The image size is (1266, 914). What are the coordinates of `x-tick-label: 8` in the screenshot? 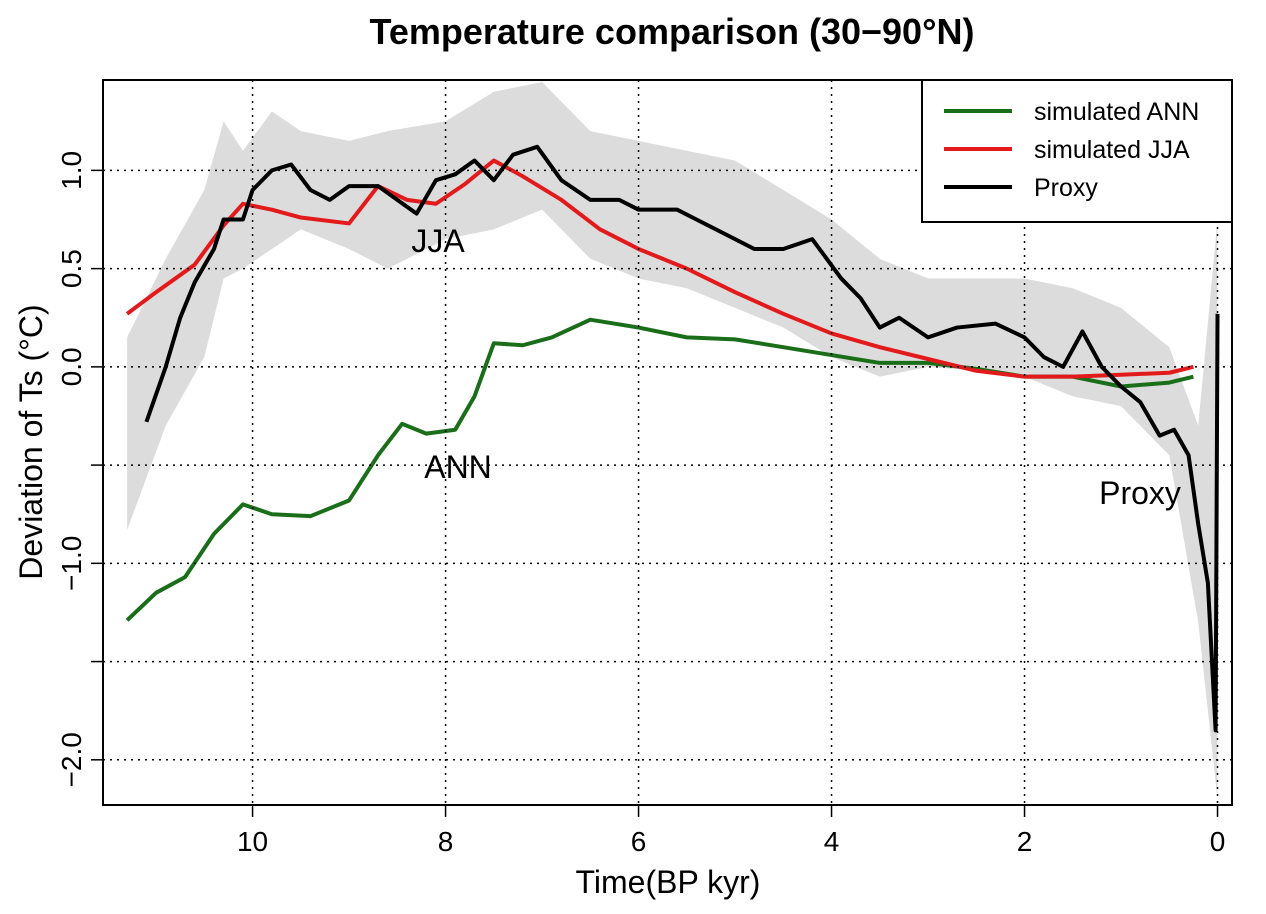 It's located at (446, 841).